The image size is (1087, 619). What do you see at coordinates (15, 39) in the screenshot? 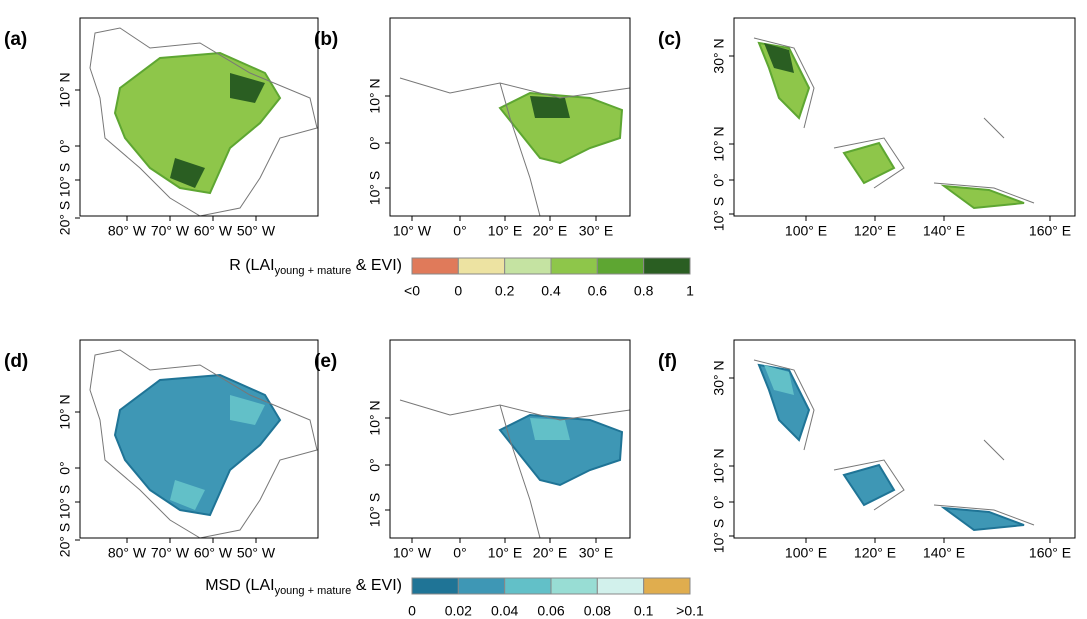
I see `panel-label: (a)` at bounding box center [15, 39].